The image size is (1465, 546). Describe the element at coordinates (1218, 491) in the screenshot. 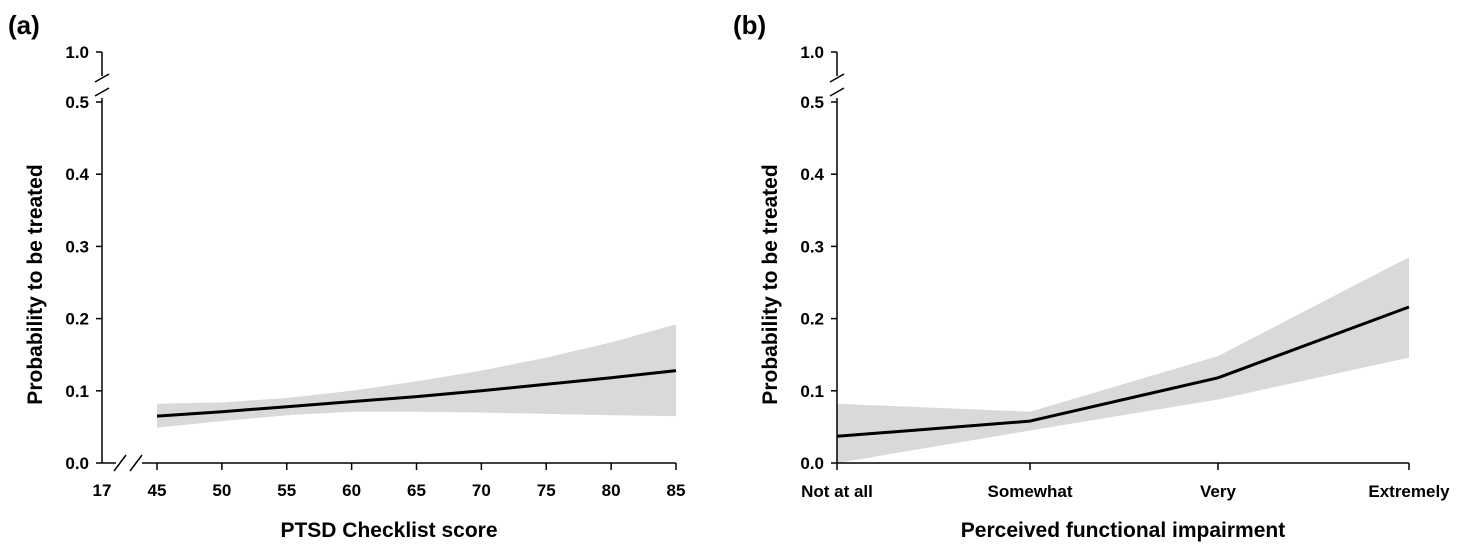

I see `x-category-label: Very` at that location.